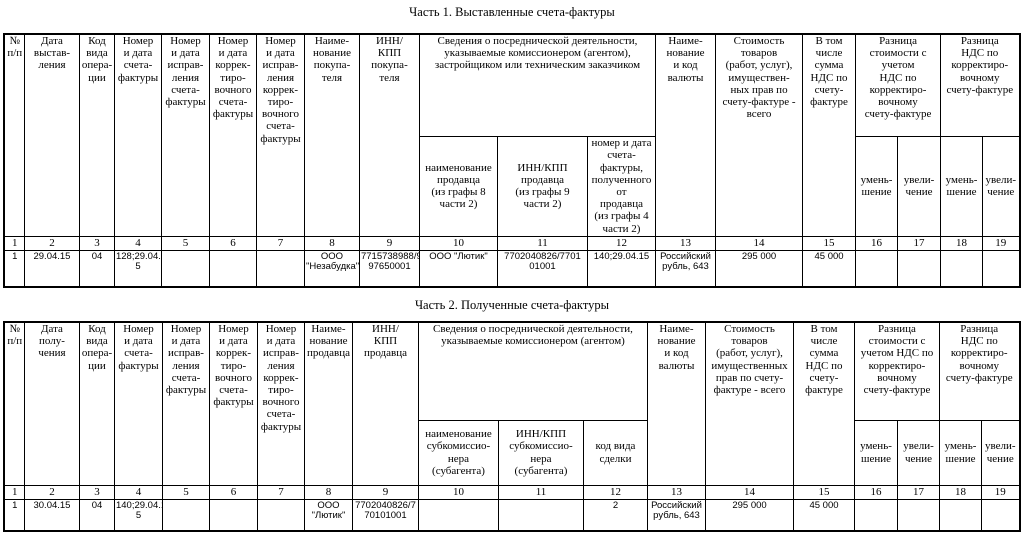 Image resolution: width=1024 pixels, height=534 pixels. Describe the element at coordinates (137, 243) in the screenshot. I see `p1-colnum-4: 4` at that location.